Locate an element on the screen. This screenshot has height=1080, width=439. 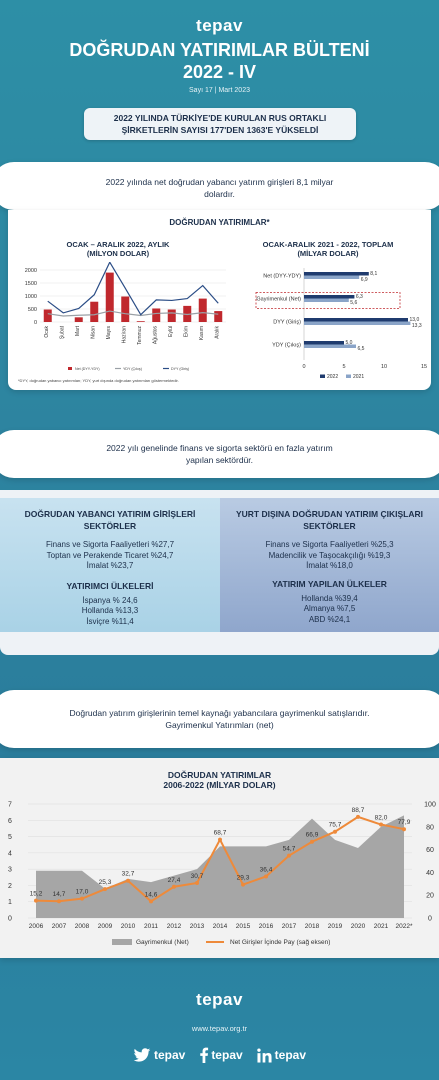
property-y-left-tick: 2 is located at coordinates (10, 886).